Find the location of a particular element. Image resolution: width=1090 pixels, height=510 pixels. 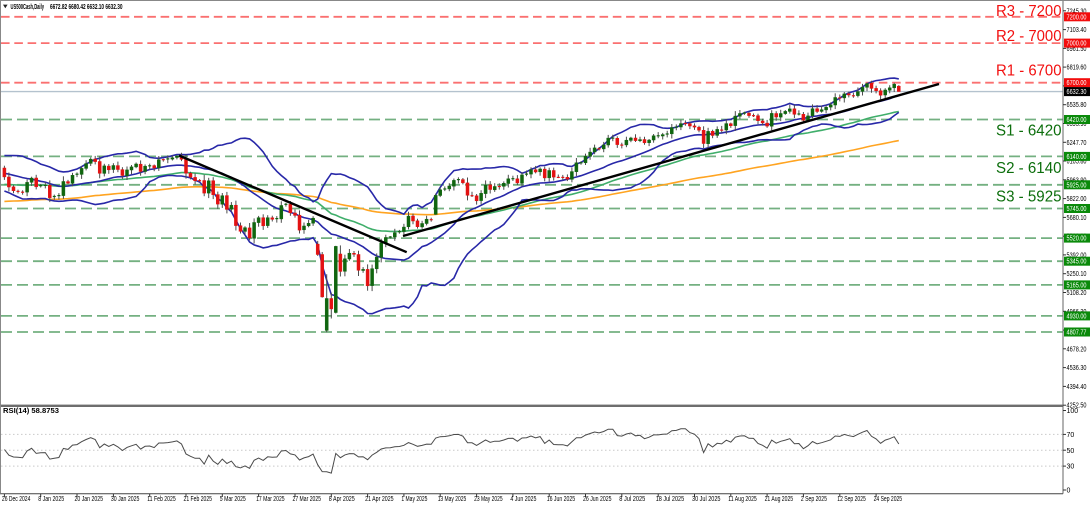

svg-text: 6105.80 is located at coordinates (1077, 162).